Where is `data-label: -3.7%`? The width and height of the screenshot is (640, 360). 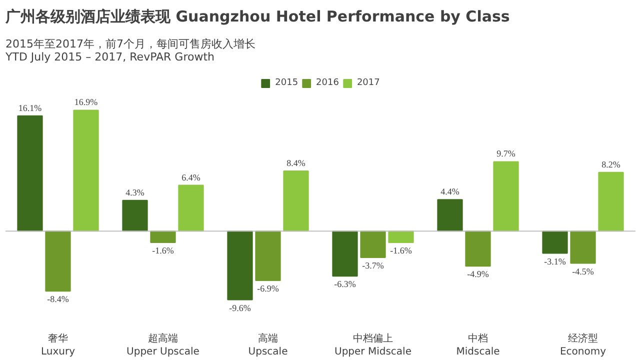 data-label: -3.7% is located at coordinates (373, 265).